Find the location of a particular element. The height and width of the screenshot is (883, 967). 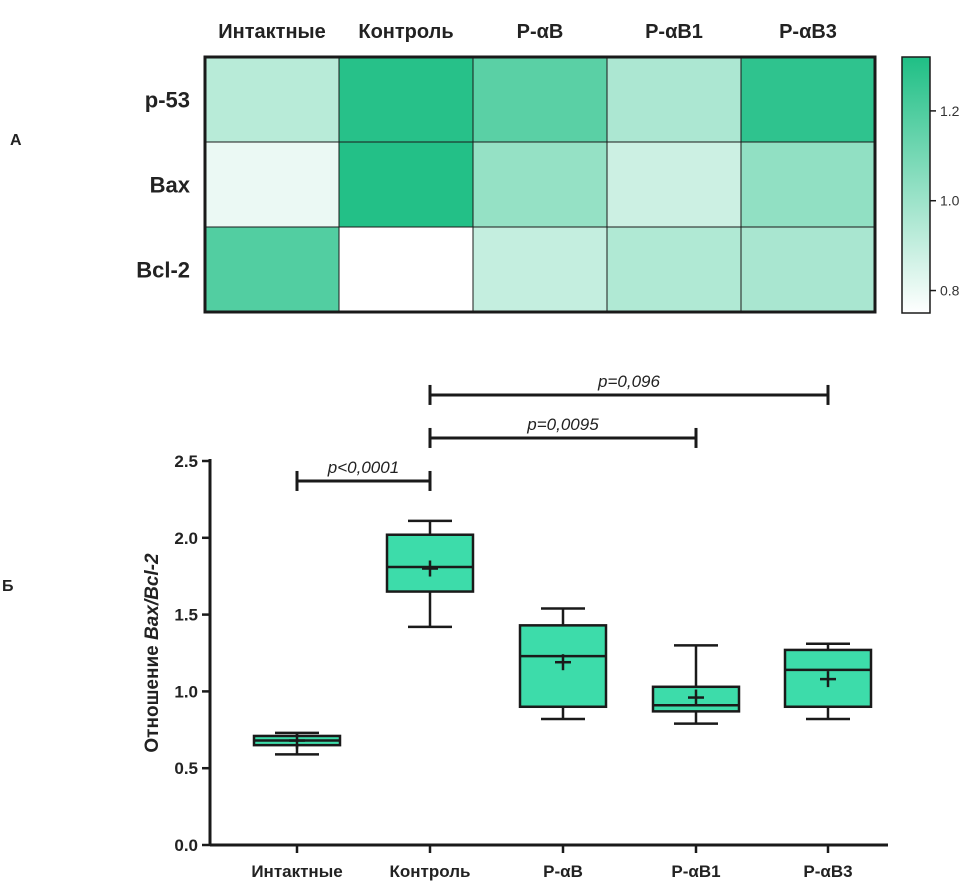

heatmap-row-label: р-53 is located at coordinates (167, 100).